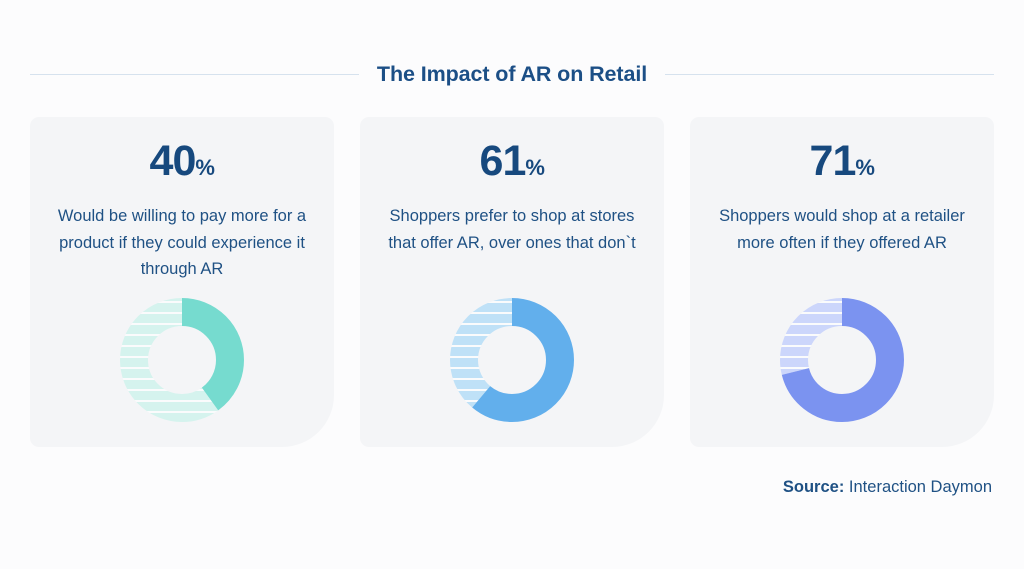  I want to click on source-value: Interaction Daymon, so click(920, 487).